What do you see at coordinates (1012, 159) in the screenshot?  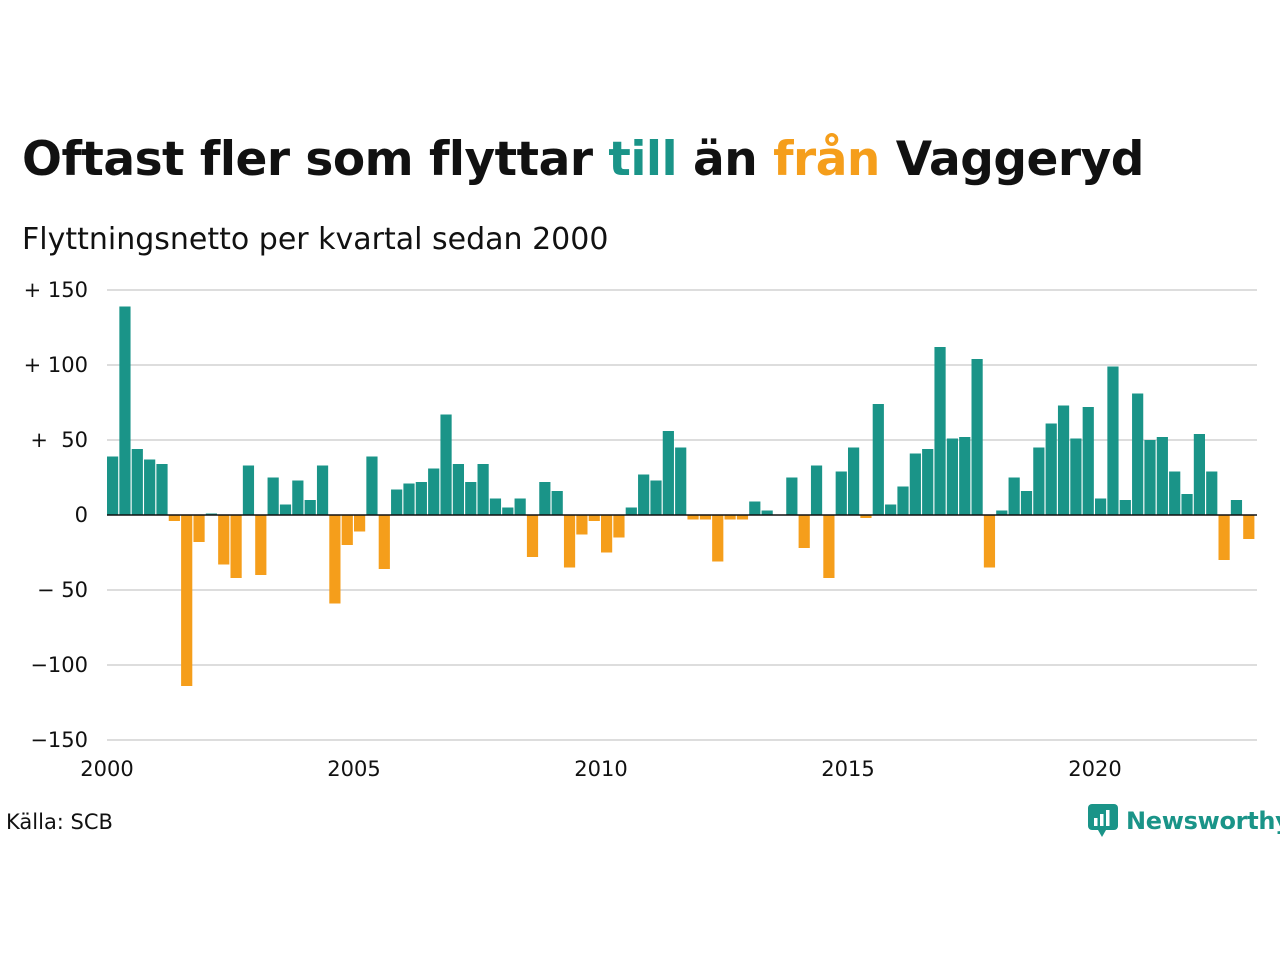 I see `title-part3: Vaggeryd` at bounding box center [1012, 159].